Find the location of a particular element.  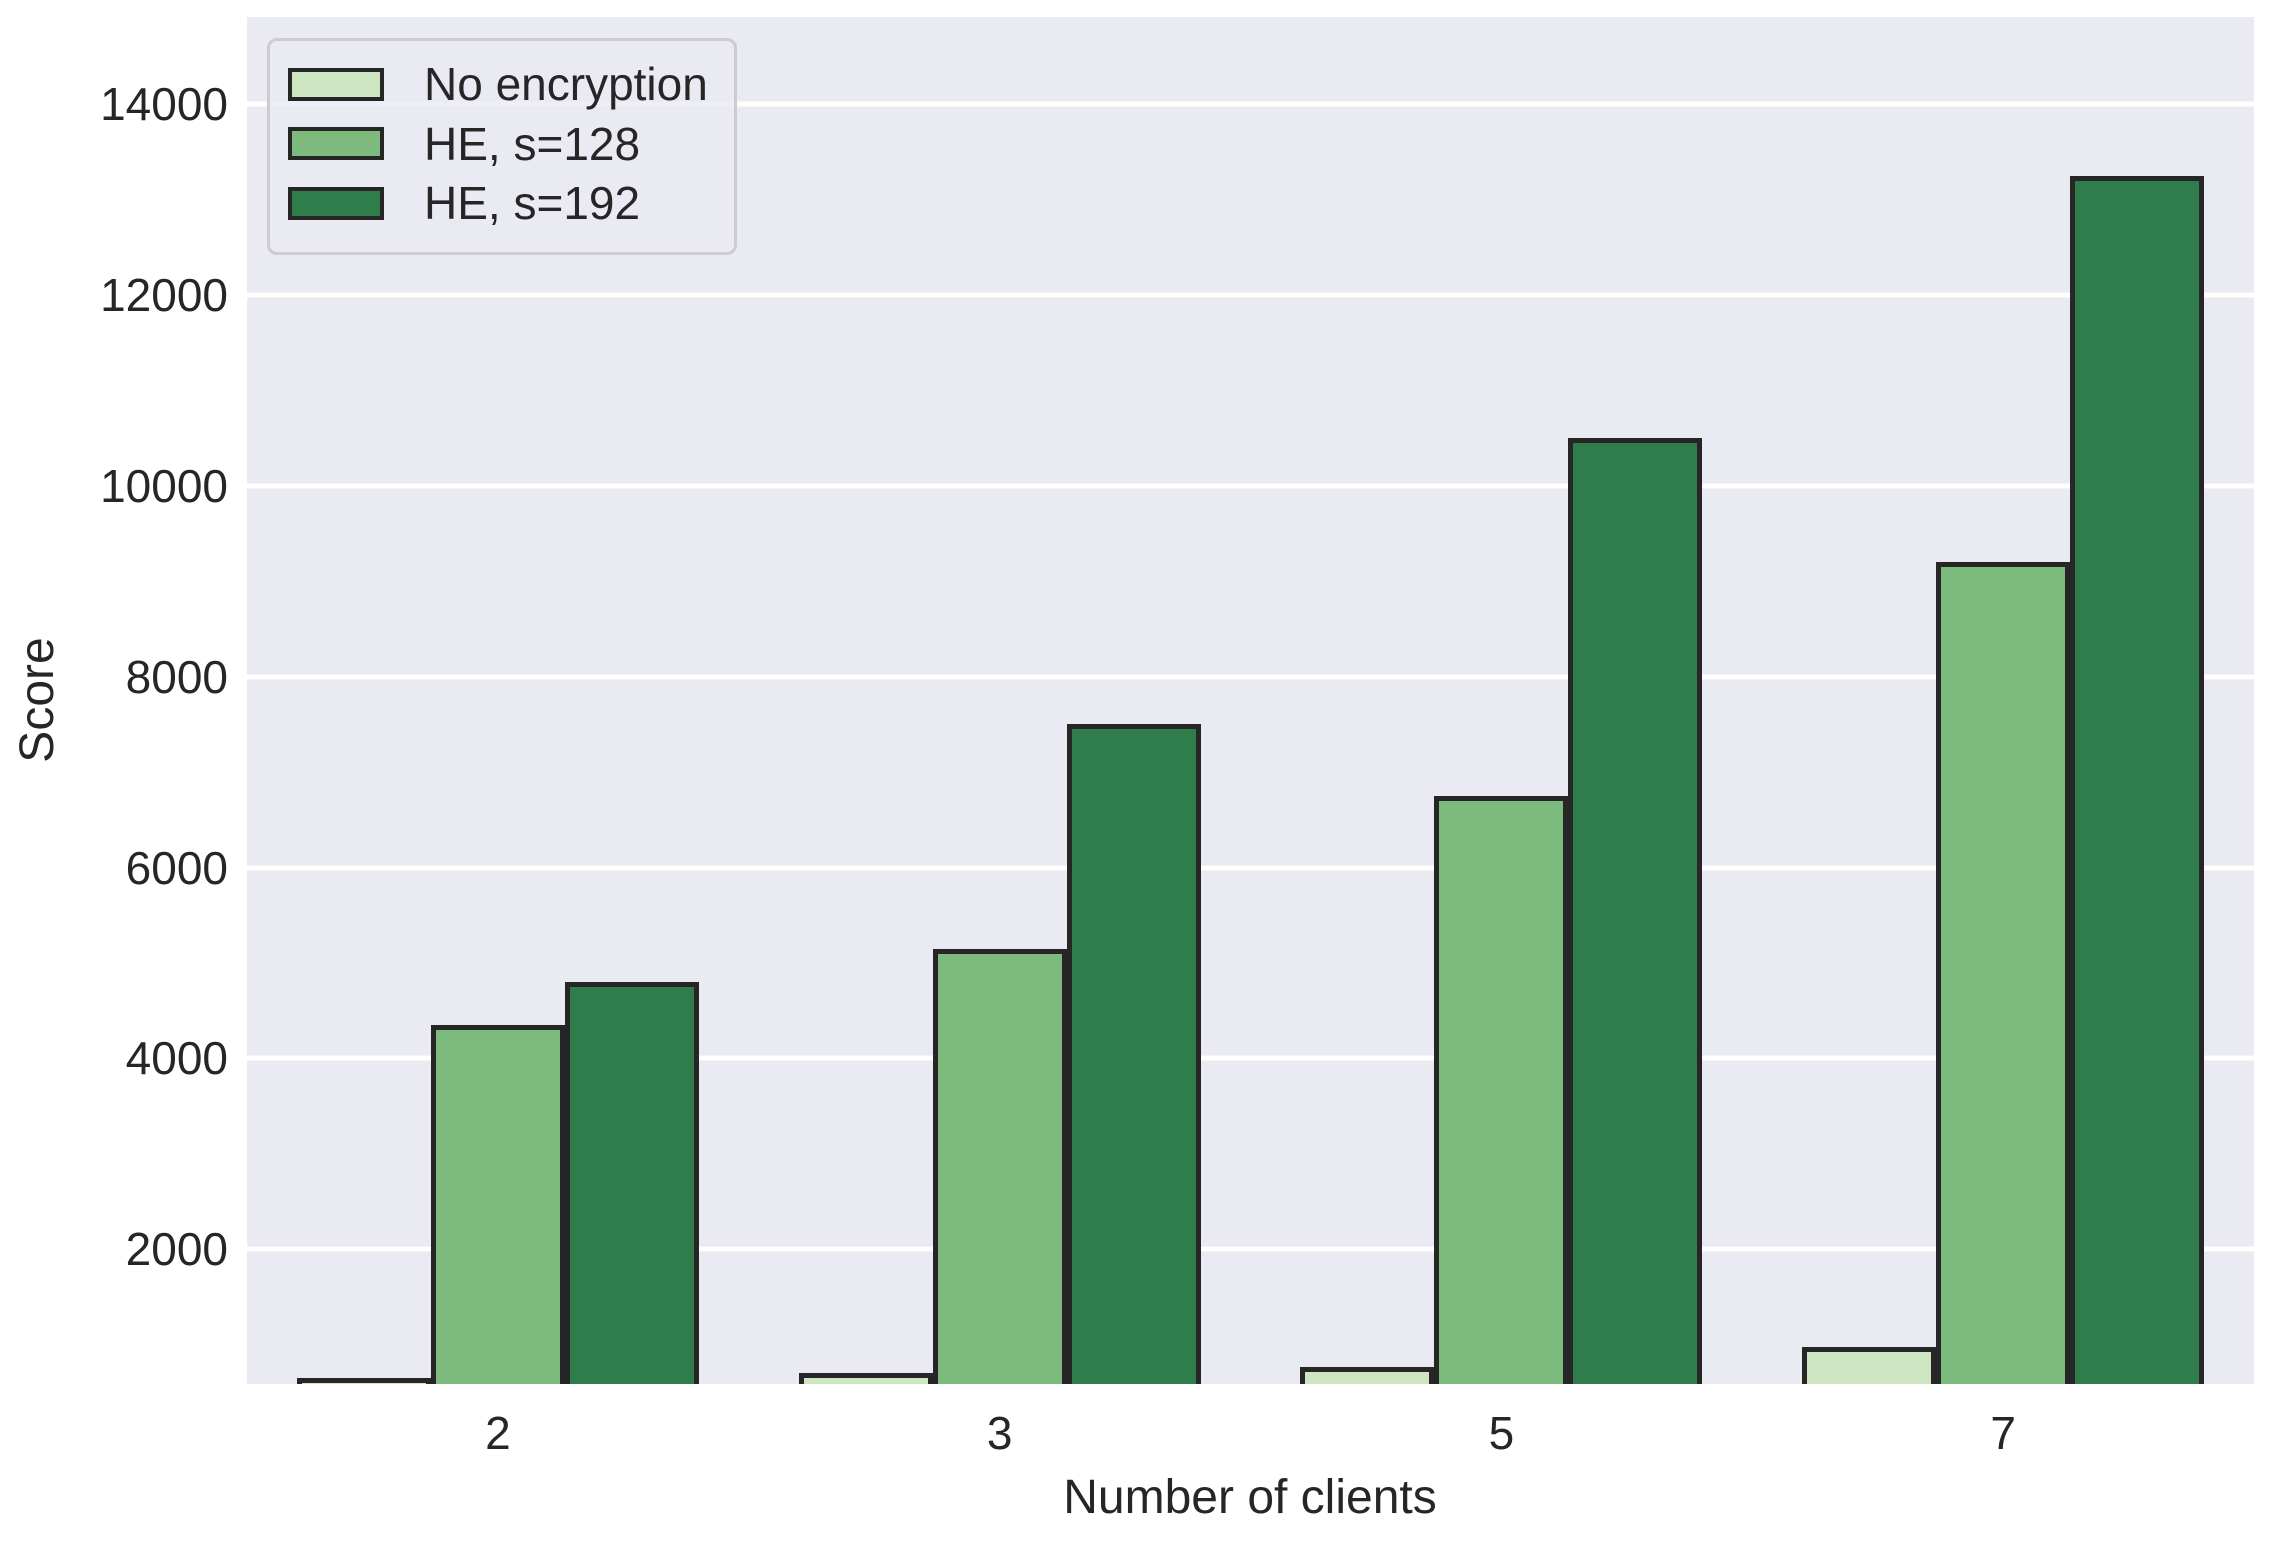

x-tick-label-3: 3 is located at coordinates (999, 1433).